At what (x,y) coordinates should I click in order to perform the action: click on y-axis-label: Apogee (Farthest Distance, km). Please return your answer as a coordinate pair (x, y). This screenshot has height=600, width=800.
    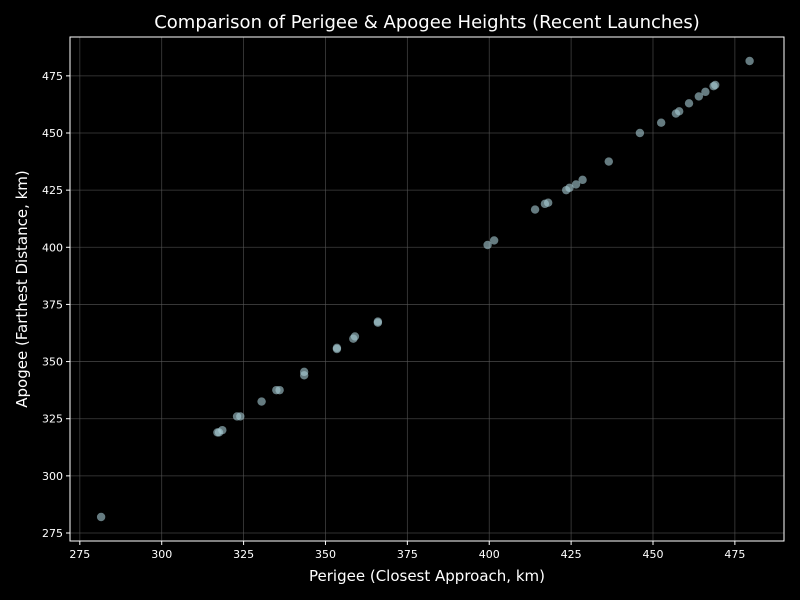
    Looking at the image, I should click on (22, 289).